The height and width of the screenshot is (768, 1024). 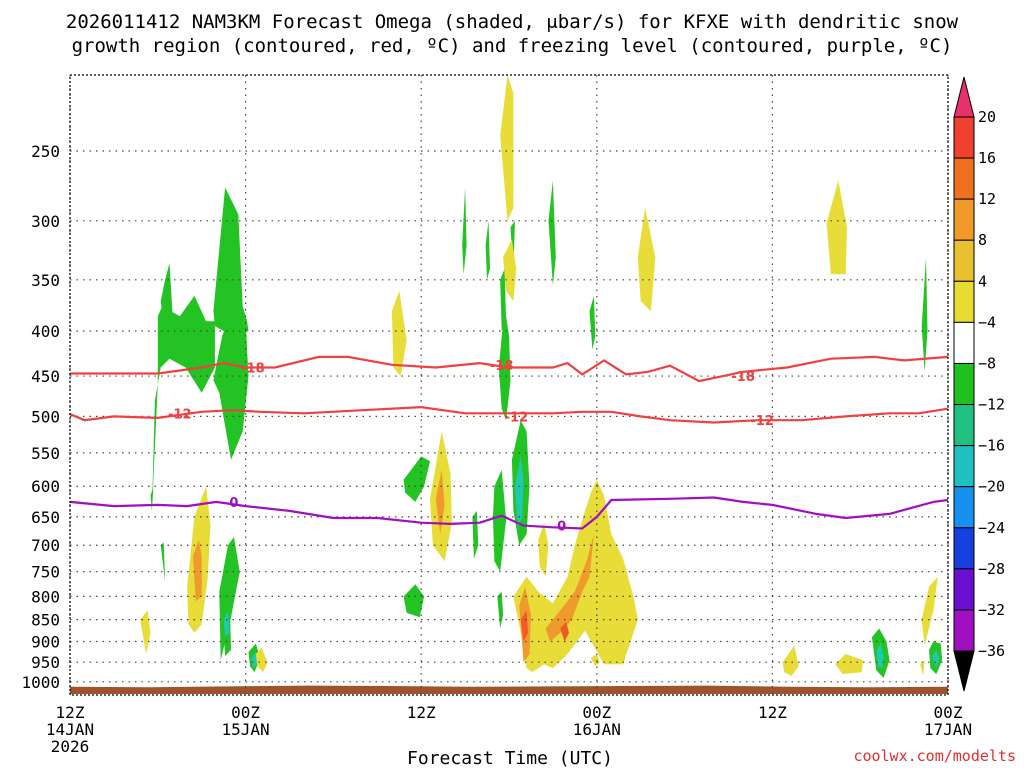 I want to click on x-tick-label: 14JAN, so click(x=70, y=729).